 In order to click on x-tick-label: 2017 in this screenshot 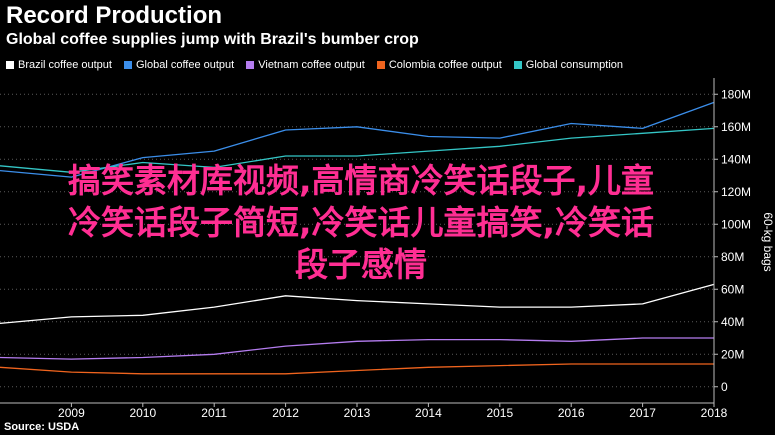, I will do `click(642, 413)`.